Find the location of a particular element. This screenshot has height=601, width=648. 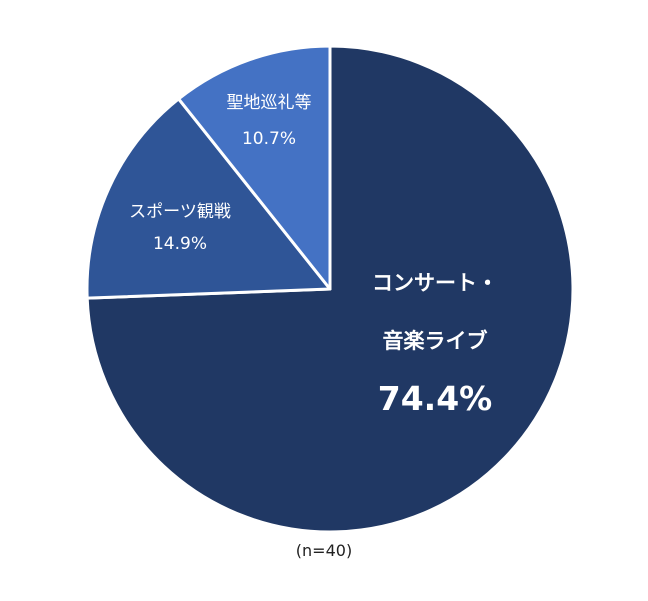

slice-value-label: 74.4% is located at coordinates (435, 398).